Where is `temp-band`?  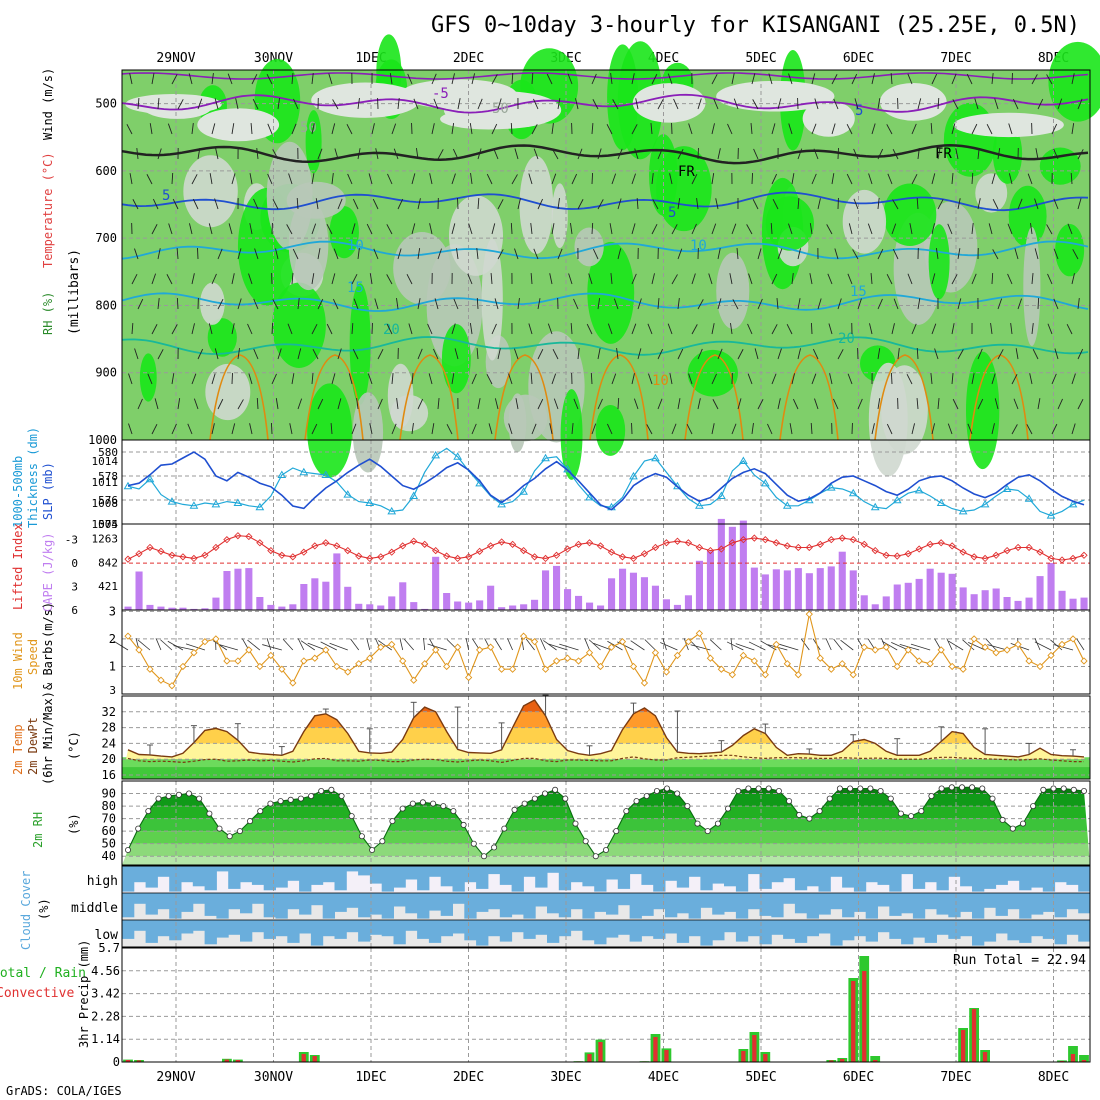 temp-band is located at coordinates (606, 706).